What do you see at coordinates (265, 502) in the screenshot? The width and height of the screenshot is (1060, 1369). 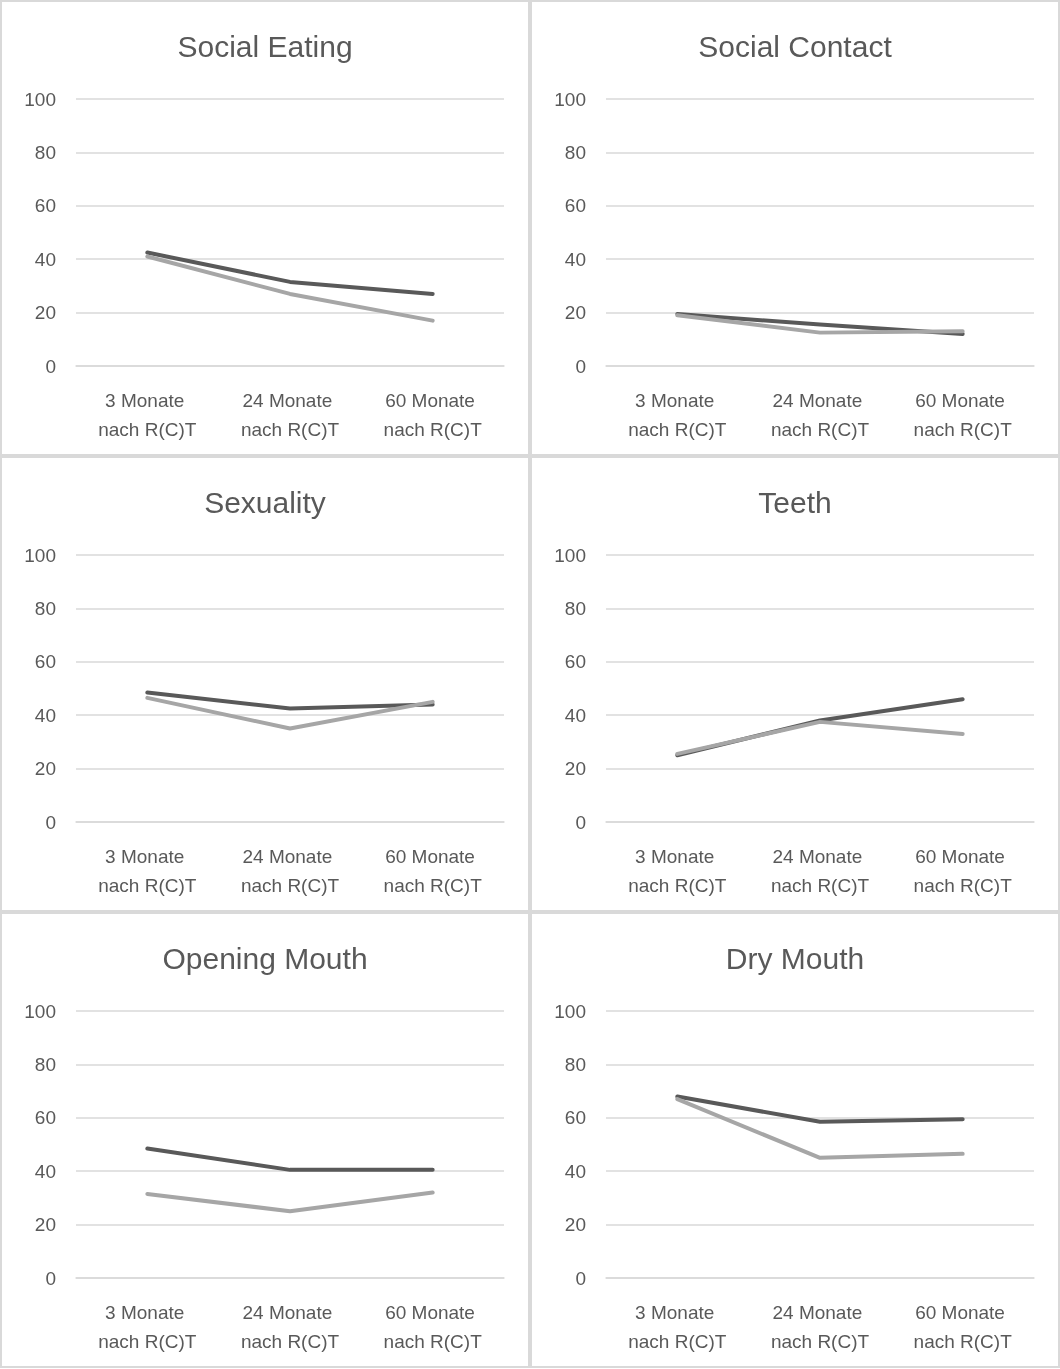 I see `chart-title: Sexuality` at bounding box center [265, 502].